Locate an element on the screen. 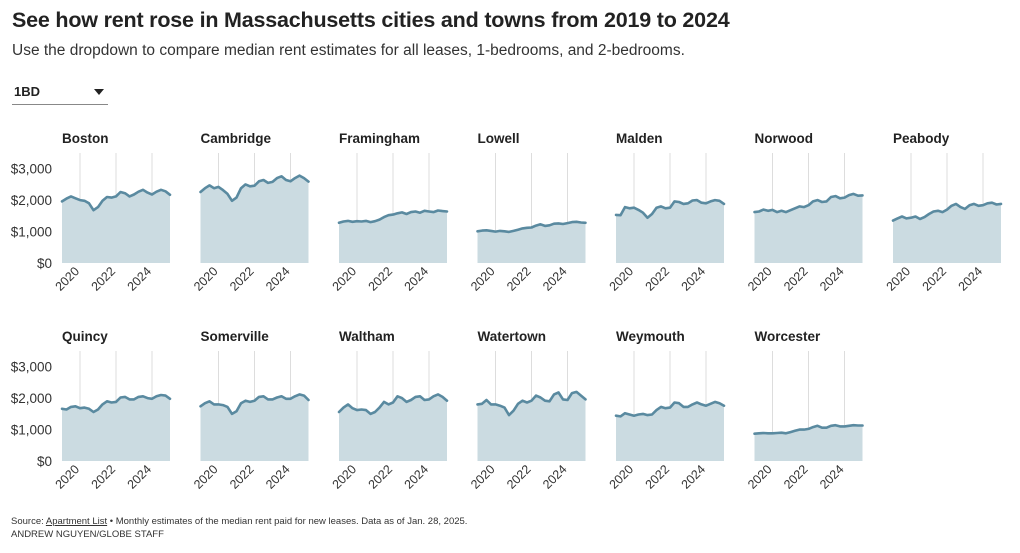 This screenshot has width=1020, height=553. panel-quincy: Quincy 2020 2022 2024 $0 $1,000 $2,000 $3,000 is located at coordinates (91, 410).